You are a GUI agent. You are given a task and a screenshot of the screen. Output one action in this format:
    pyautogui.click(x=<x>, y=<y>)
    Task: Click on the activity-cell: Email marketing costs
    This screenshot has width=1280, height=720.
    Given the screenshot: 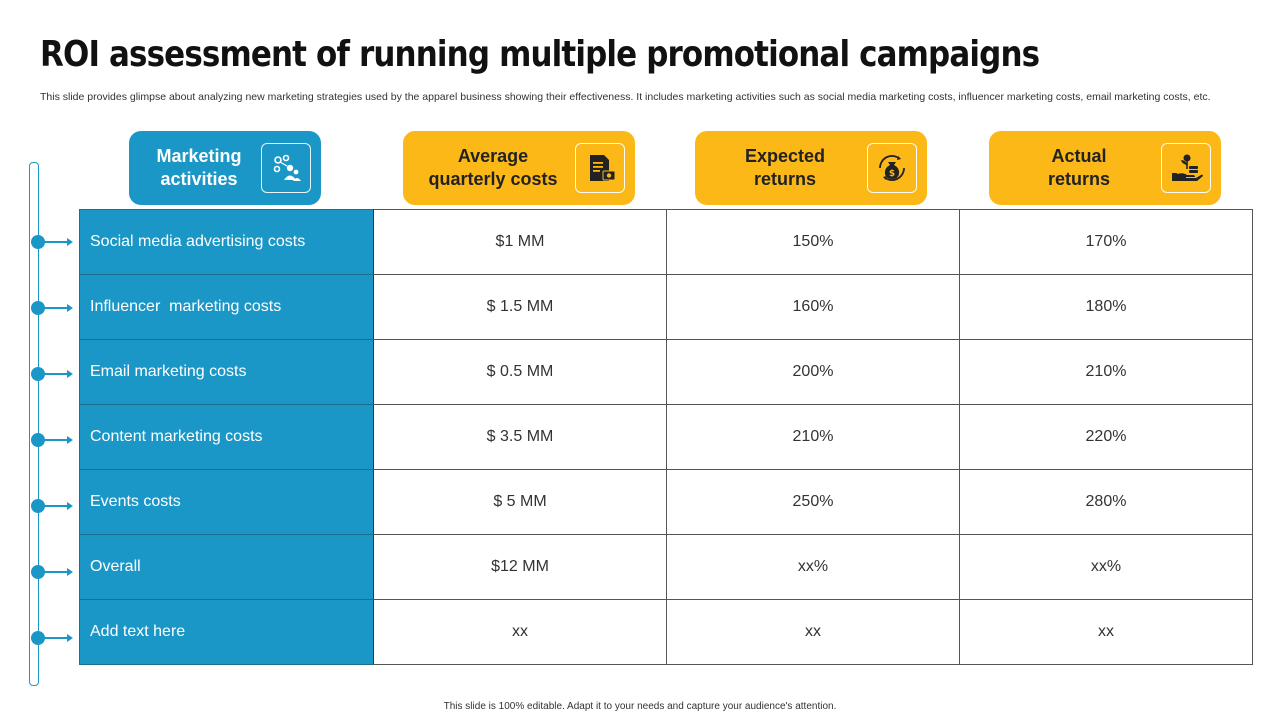 What is the action you would take?
    pyautogui.click(x=226, y=372)
    